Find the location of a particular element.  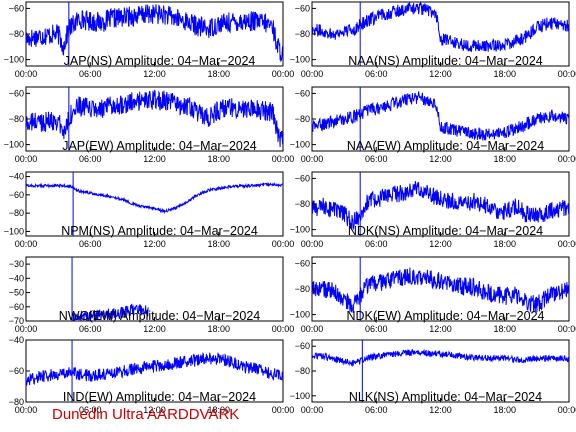

panel-title: NAA(EW) Amplitude: 04−Mar−2024 is located at coordinates (445, 146).